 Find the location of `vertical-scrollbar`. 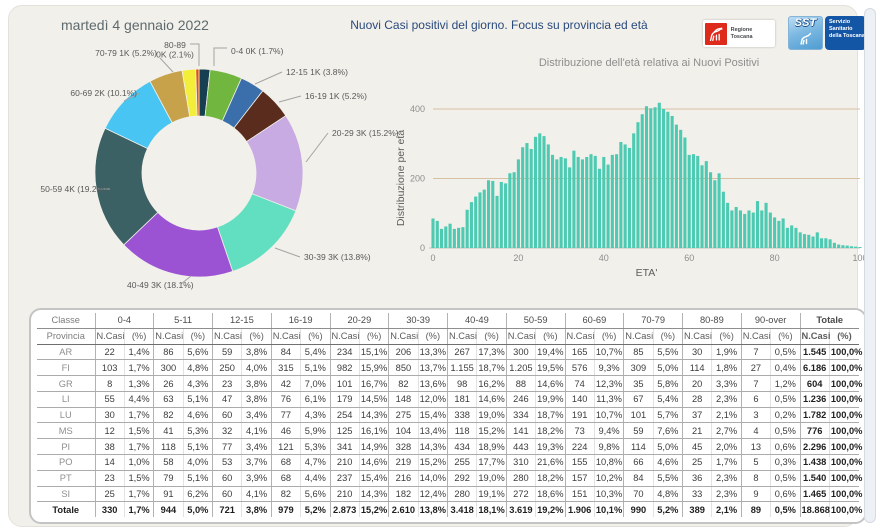

vertical-scrollbar is located at coordinates (870, 265).